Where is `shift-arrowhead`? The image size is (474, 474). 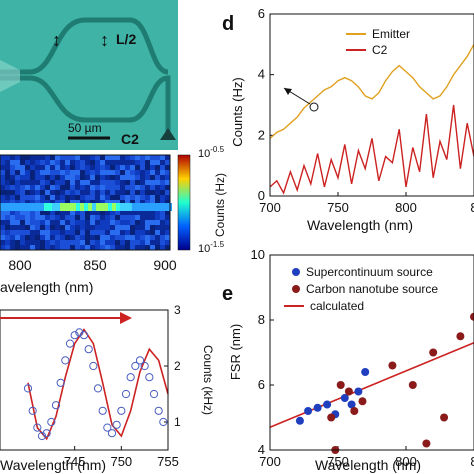 shift-arrowhead is located at coordinates (126, 318).